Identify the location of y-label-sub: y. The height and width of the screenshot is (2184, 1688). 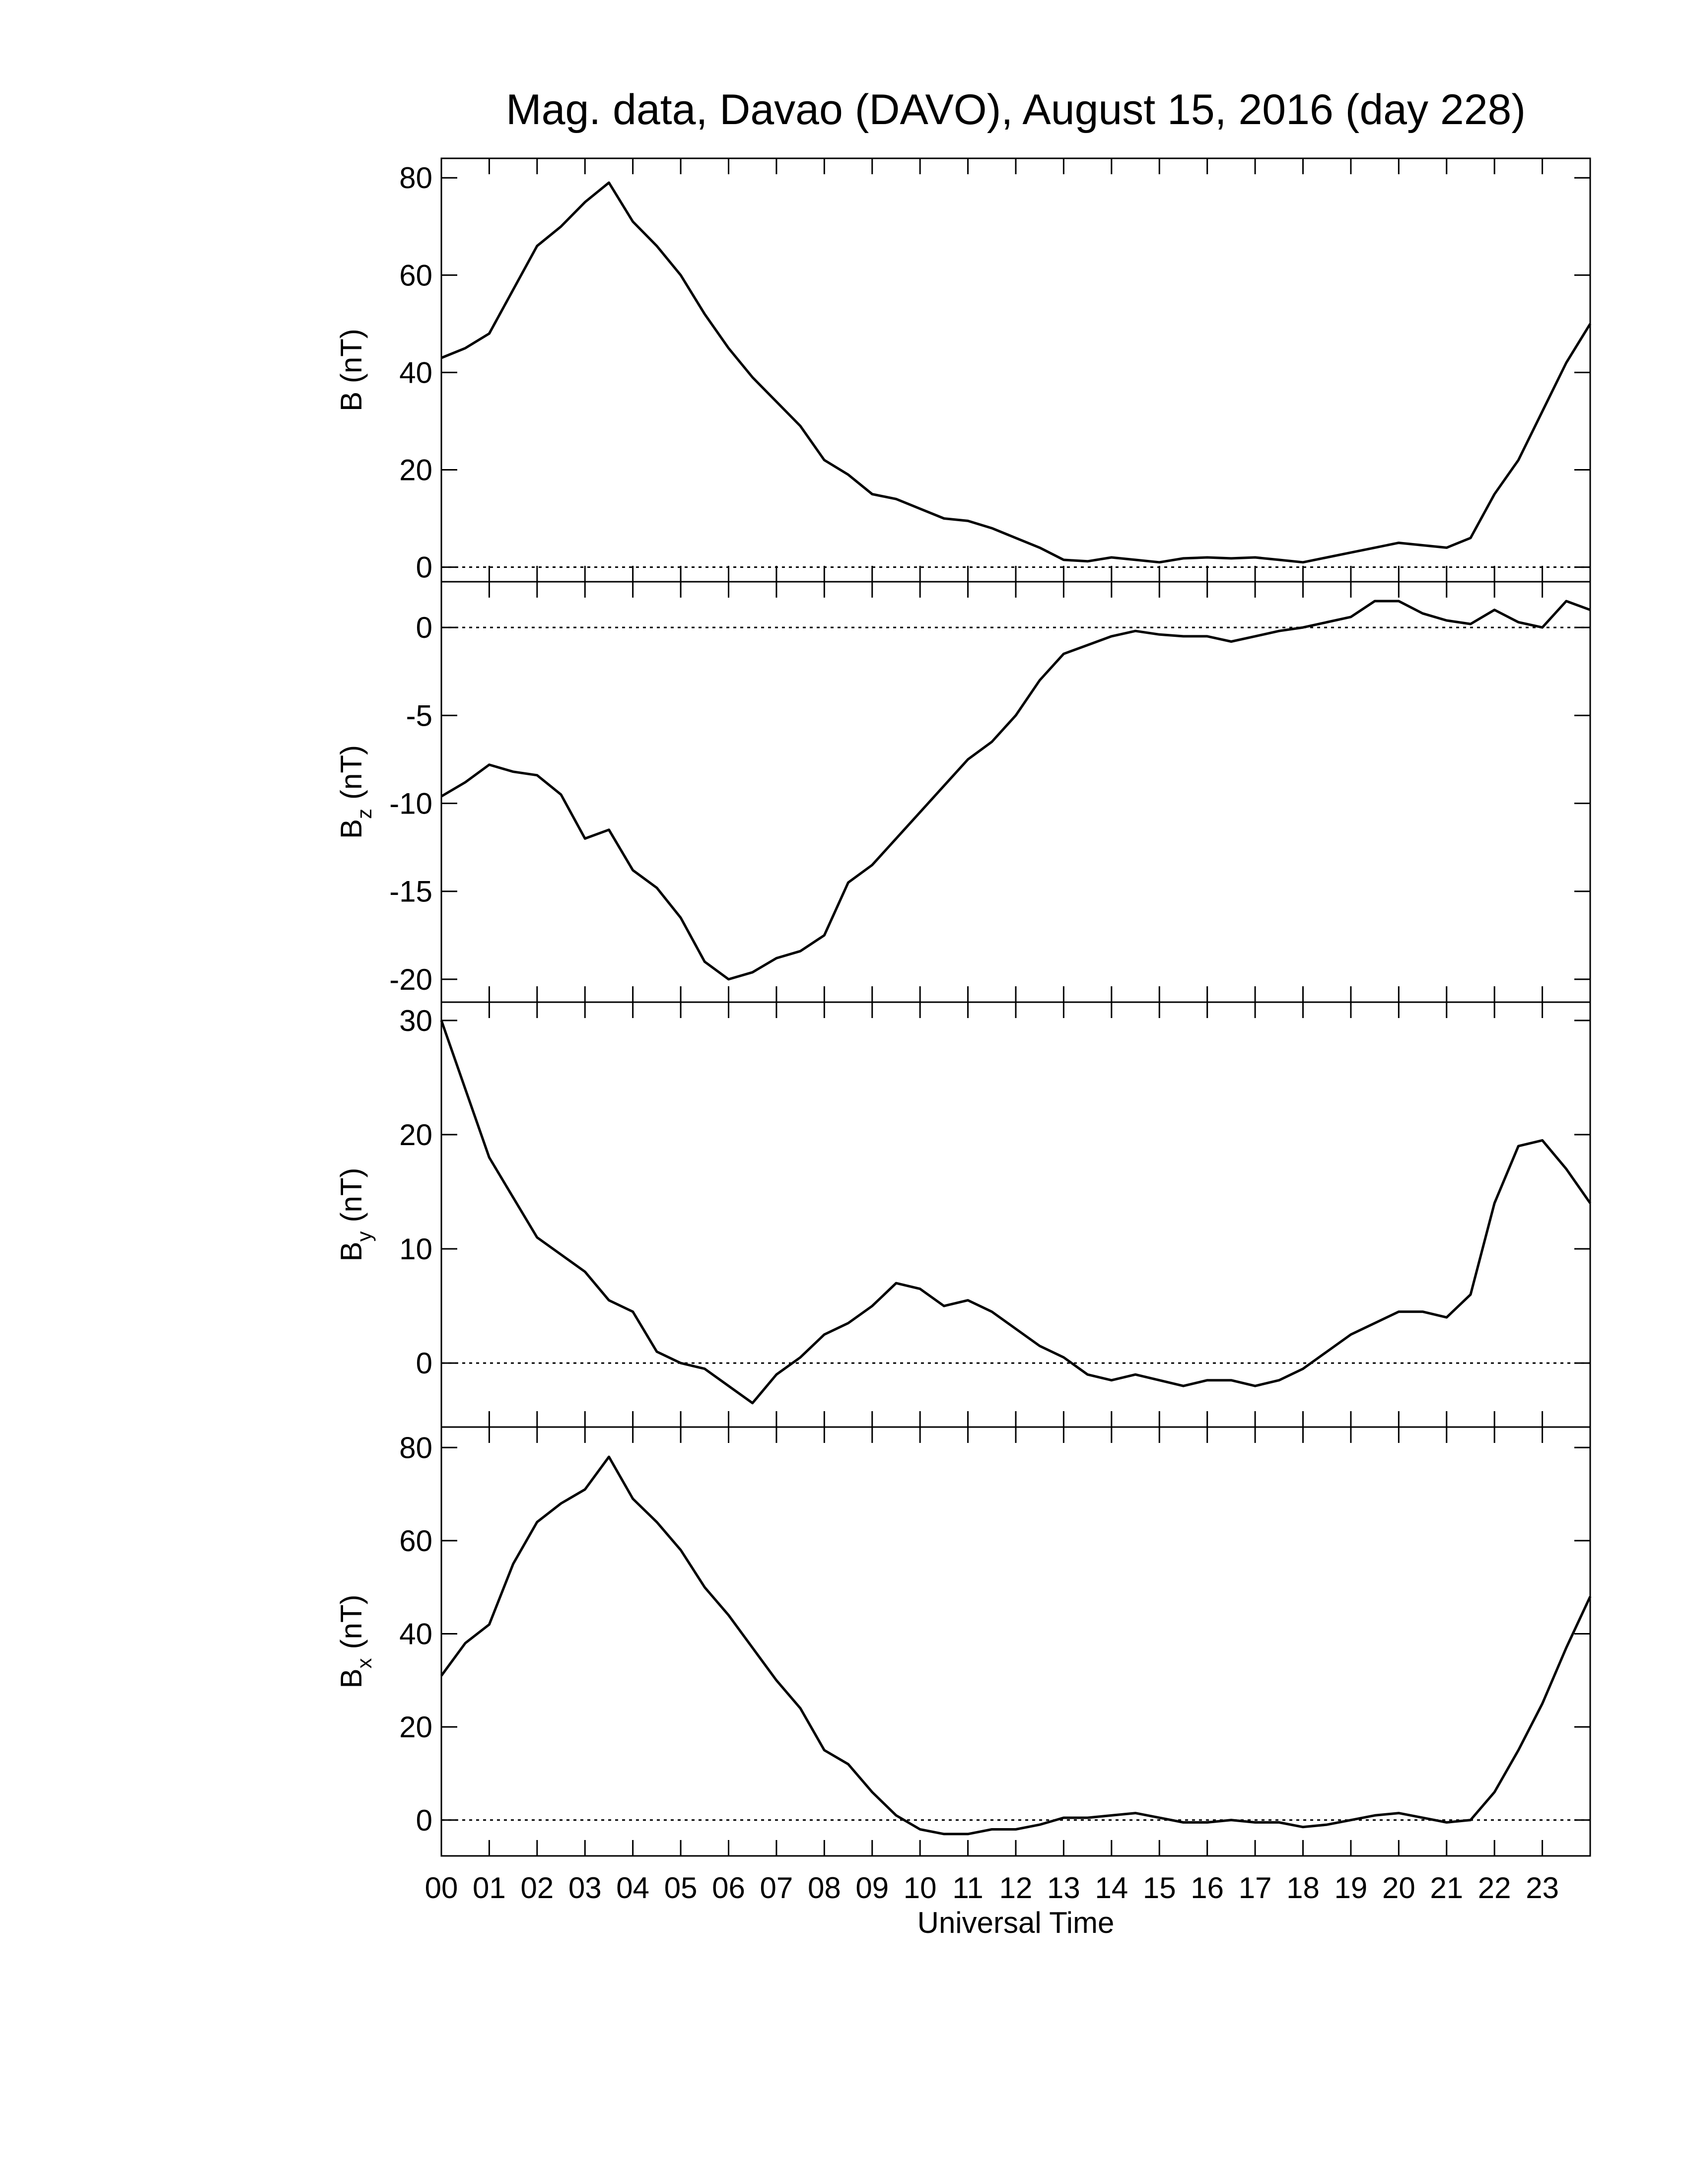
(364, 1236).